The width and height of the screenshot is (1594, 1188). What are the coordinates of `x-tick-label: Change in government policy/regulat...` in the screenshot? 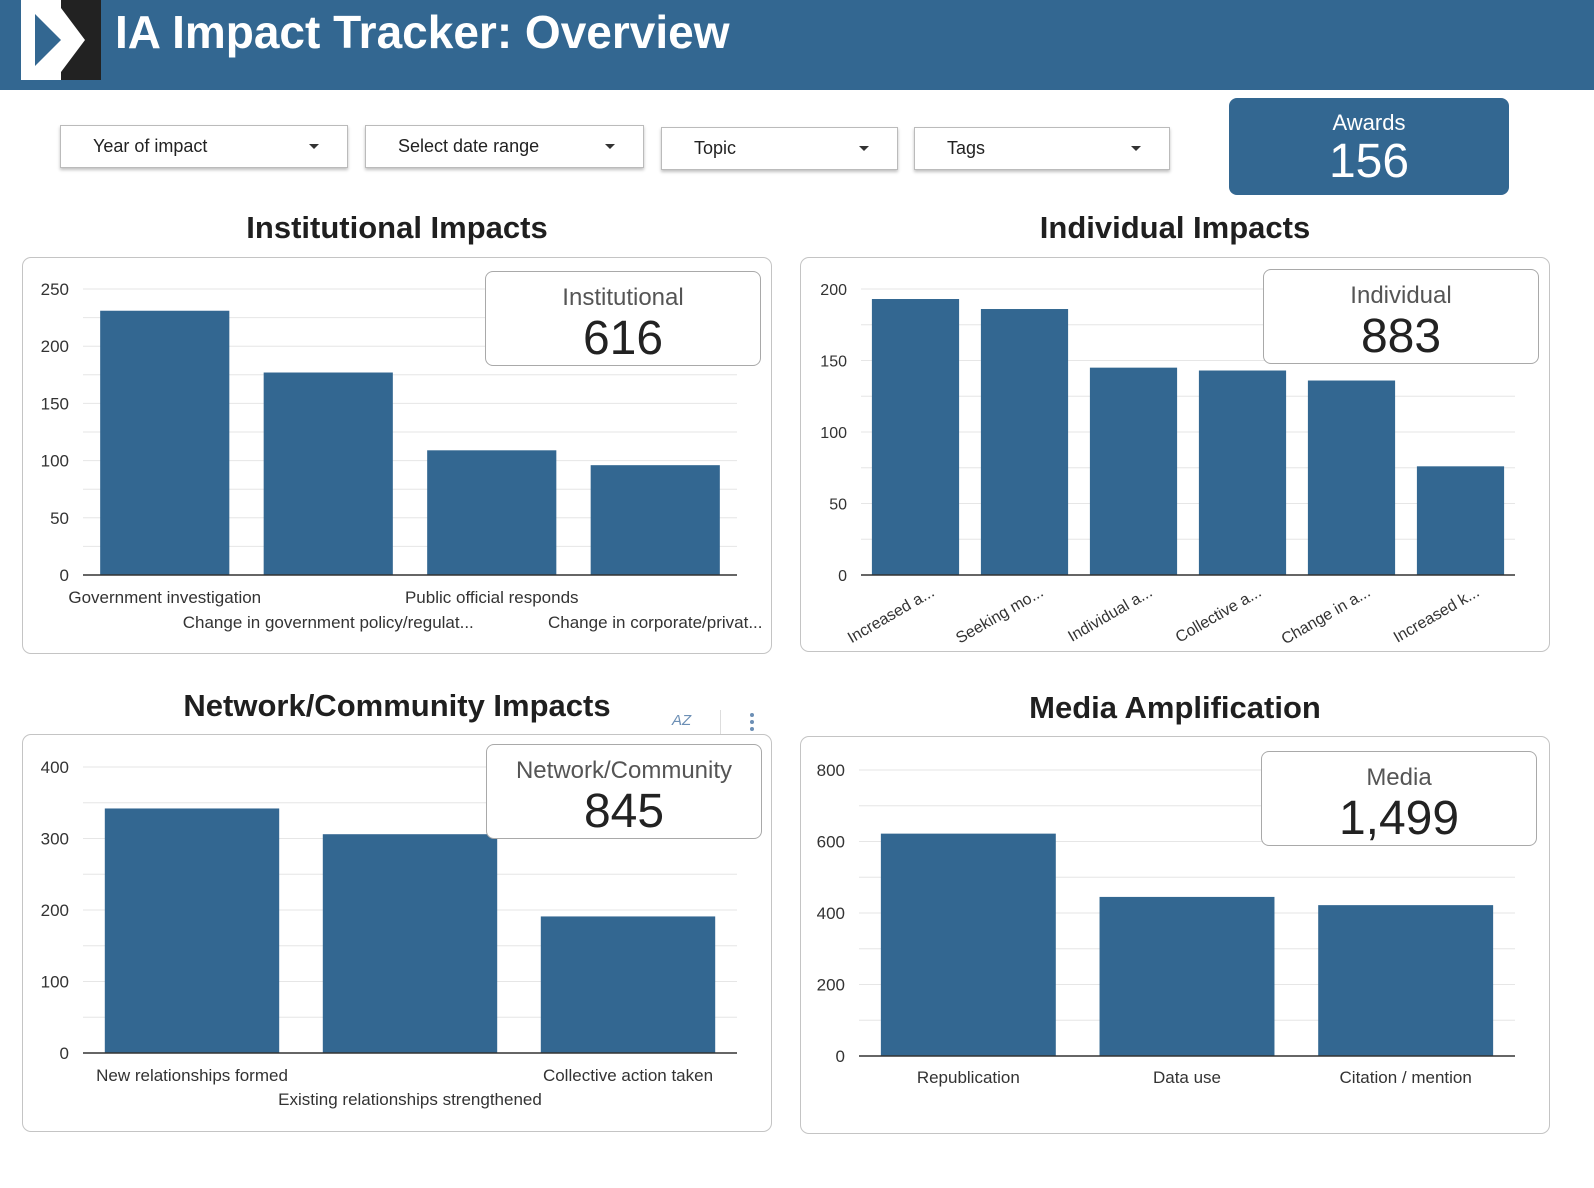 It's located at (328, 622).